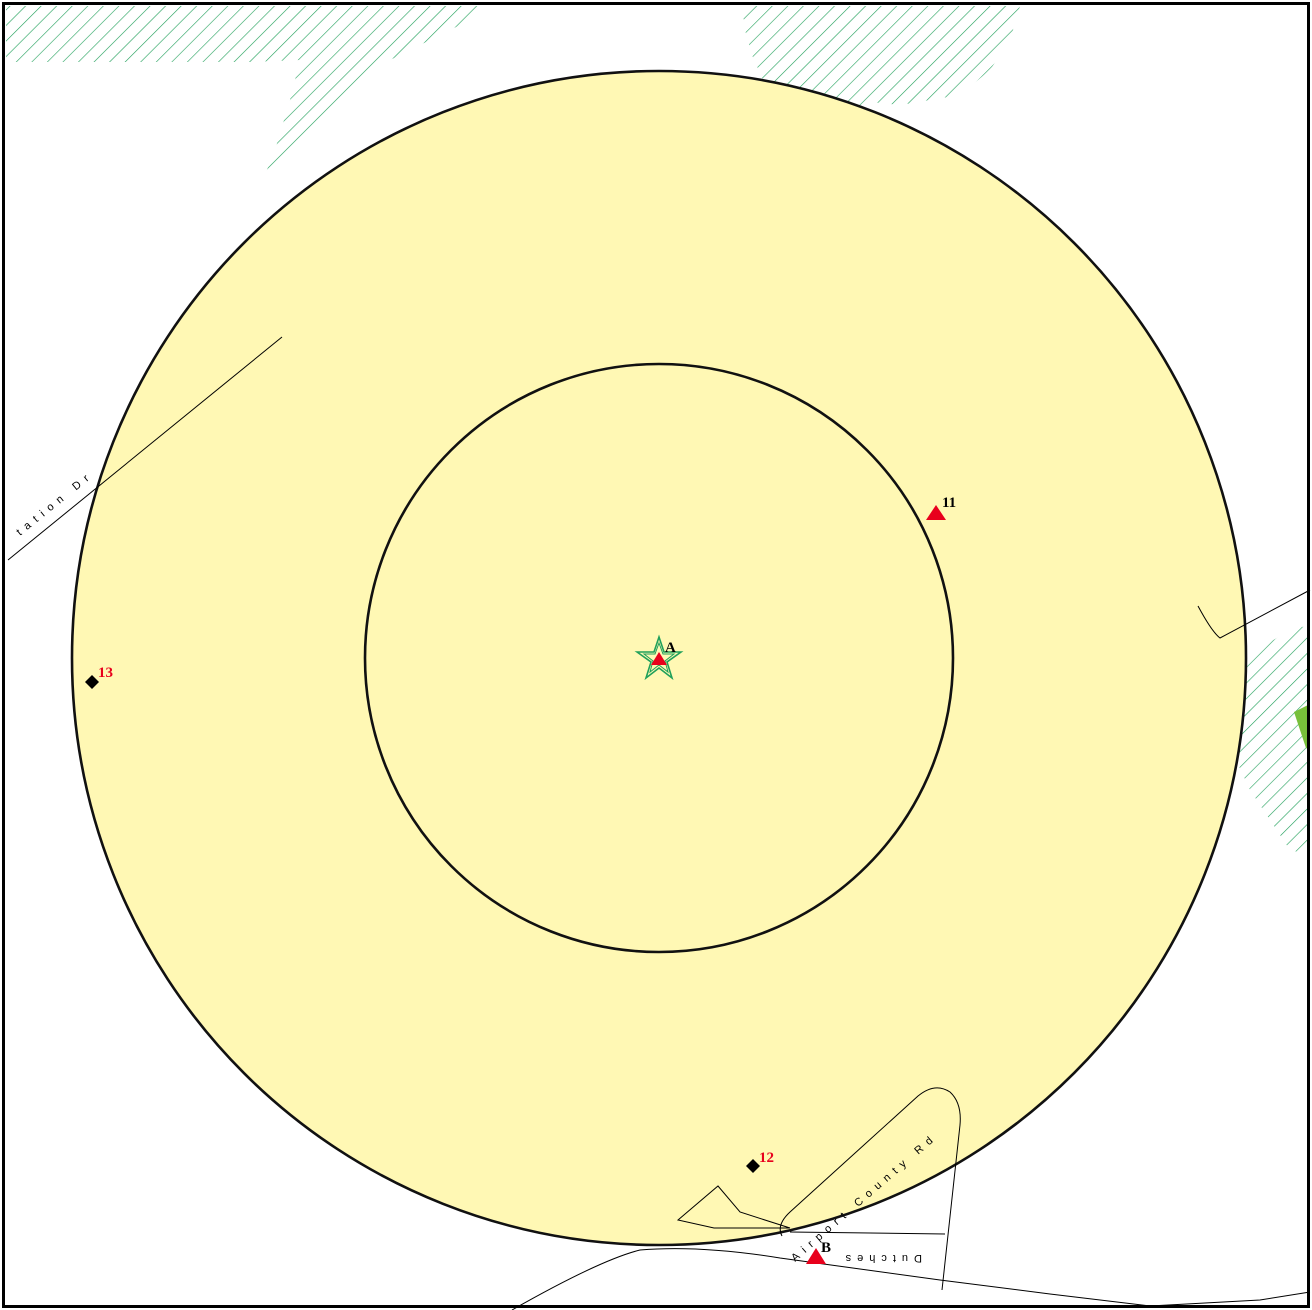  Describe the element at coordinates (936, 512) in the screenshot. I see `site-11-triangle-icon` at that location.